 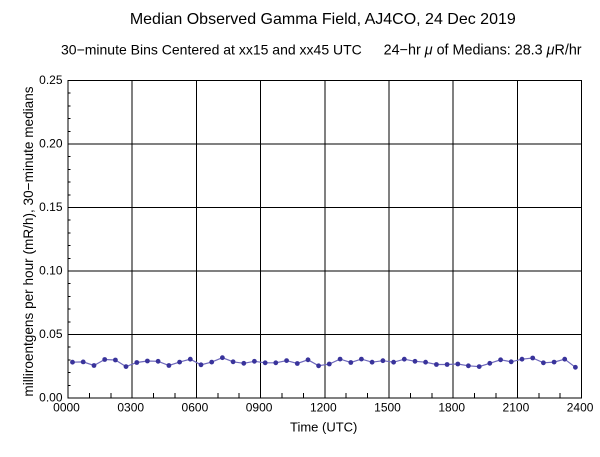 I want to click on svg-text: Time (UTC), so click(x=323, y=427).